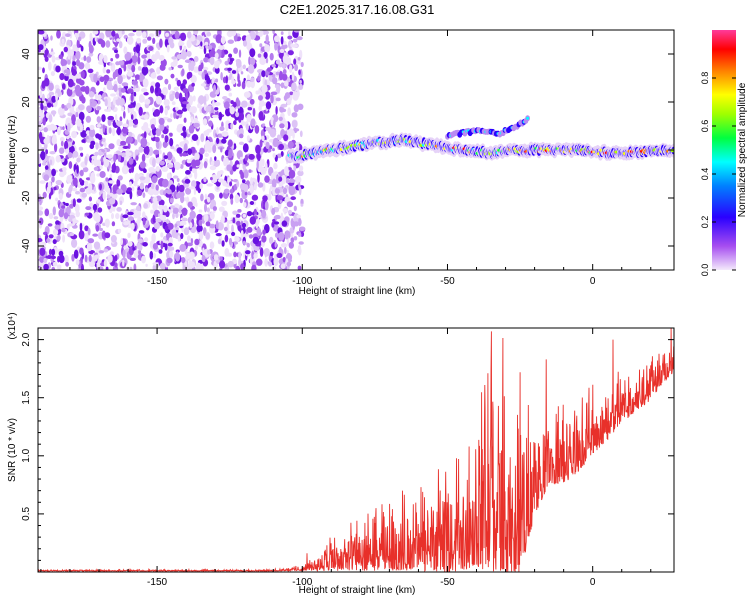  What do you see at coordinates (26, 339) in the screenshot?
I see `snr-ytick-label: 2.0` at bounding box center [26, 339].